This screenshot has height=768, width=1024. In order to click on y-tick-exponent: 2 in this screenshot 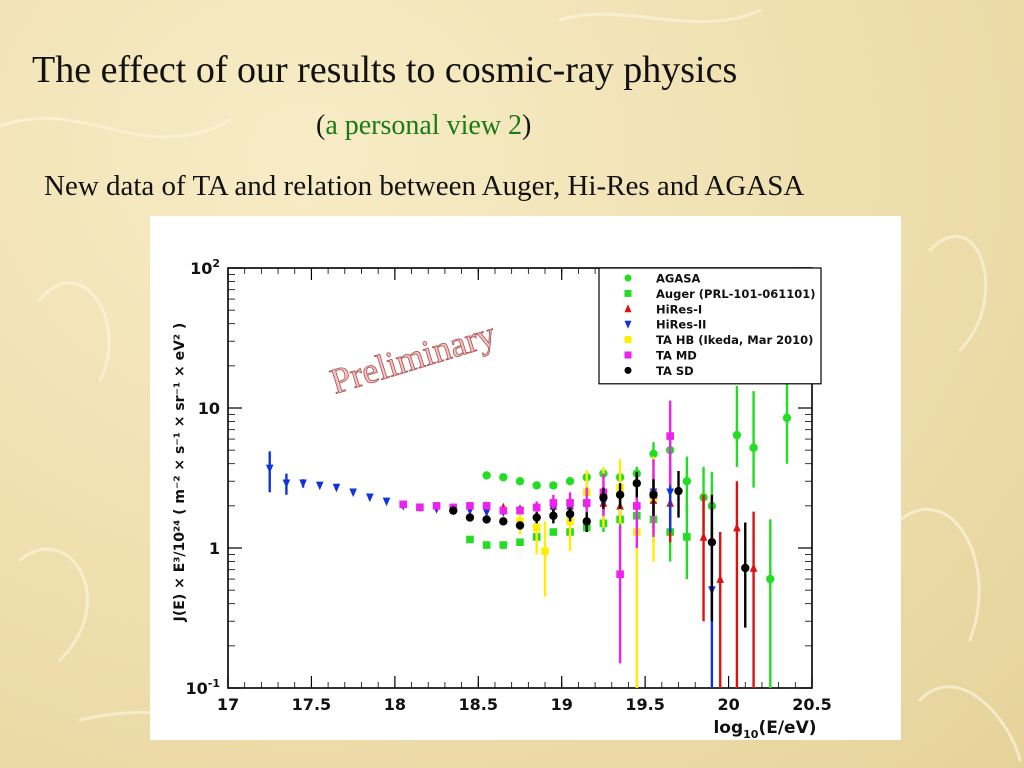, I will do `click(216, 263)`.